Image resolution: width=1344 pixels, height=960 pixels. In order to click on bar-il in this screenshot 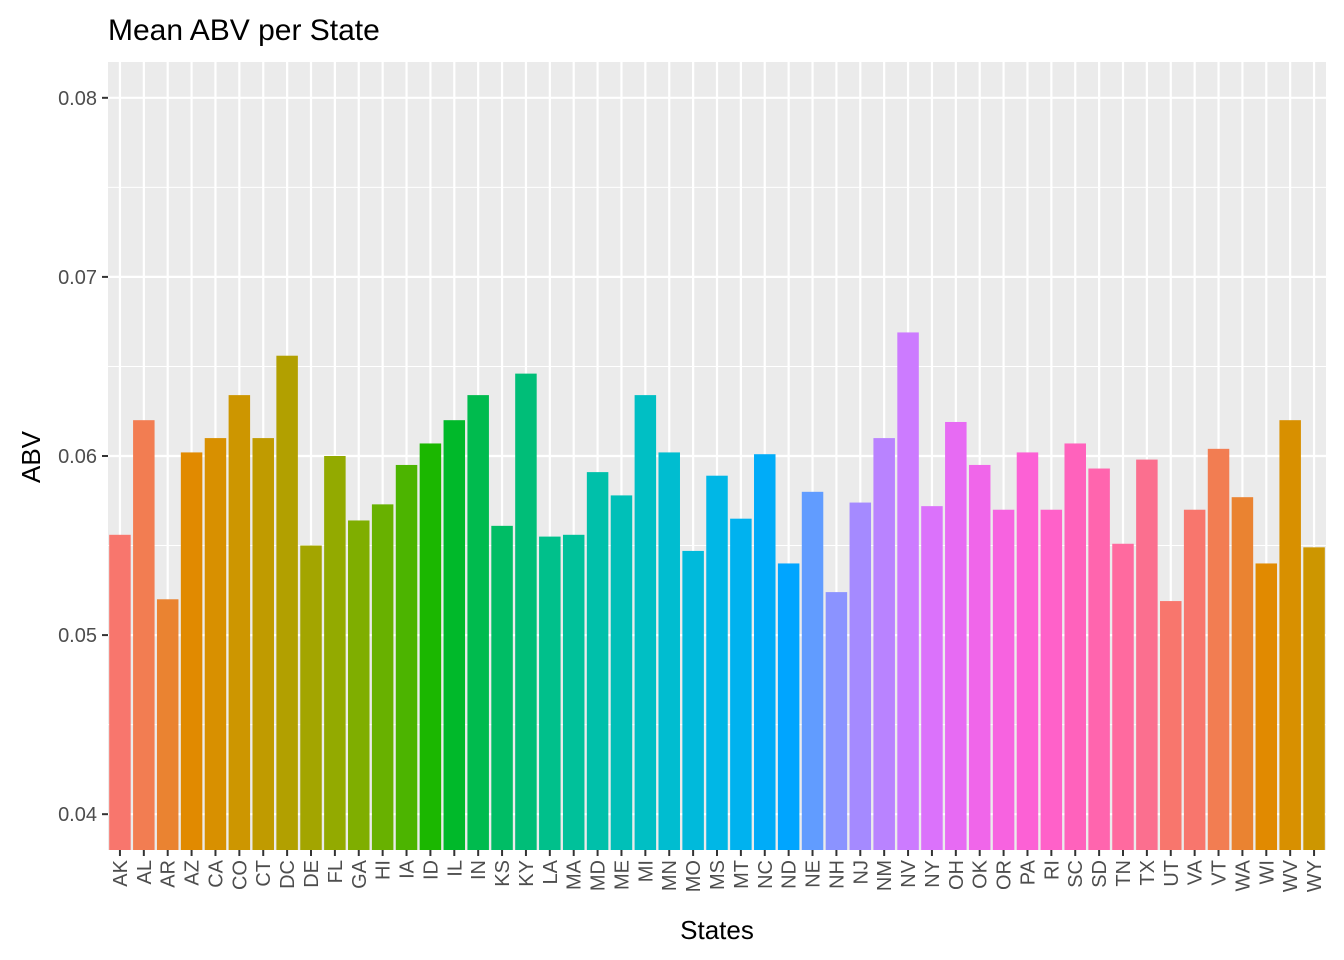, I will do `click(454, 635)`.